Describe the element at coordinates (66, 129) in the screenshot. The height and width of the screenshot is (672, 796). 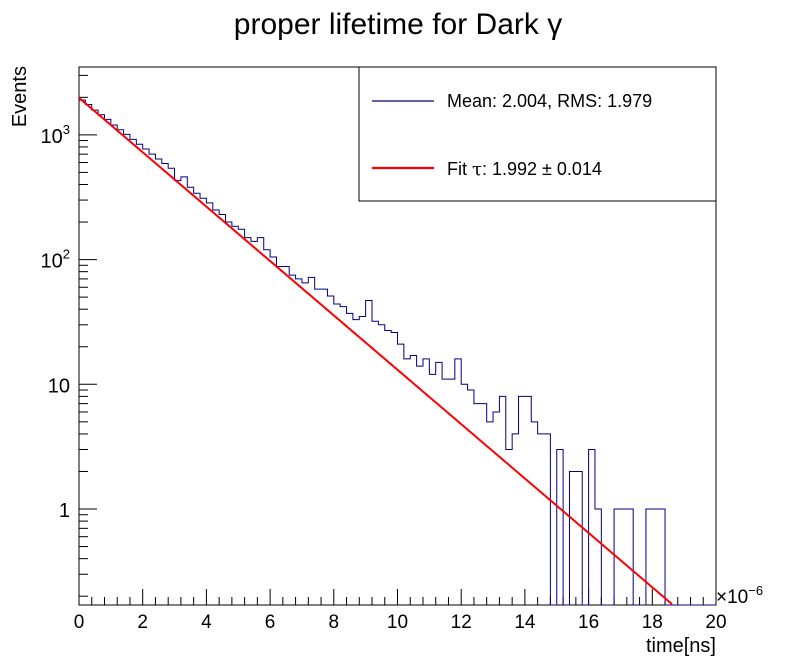
I see `y-tick-label-exponent: 3` at that location.